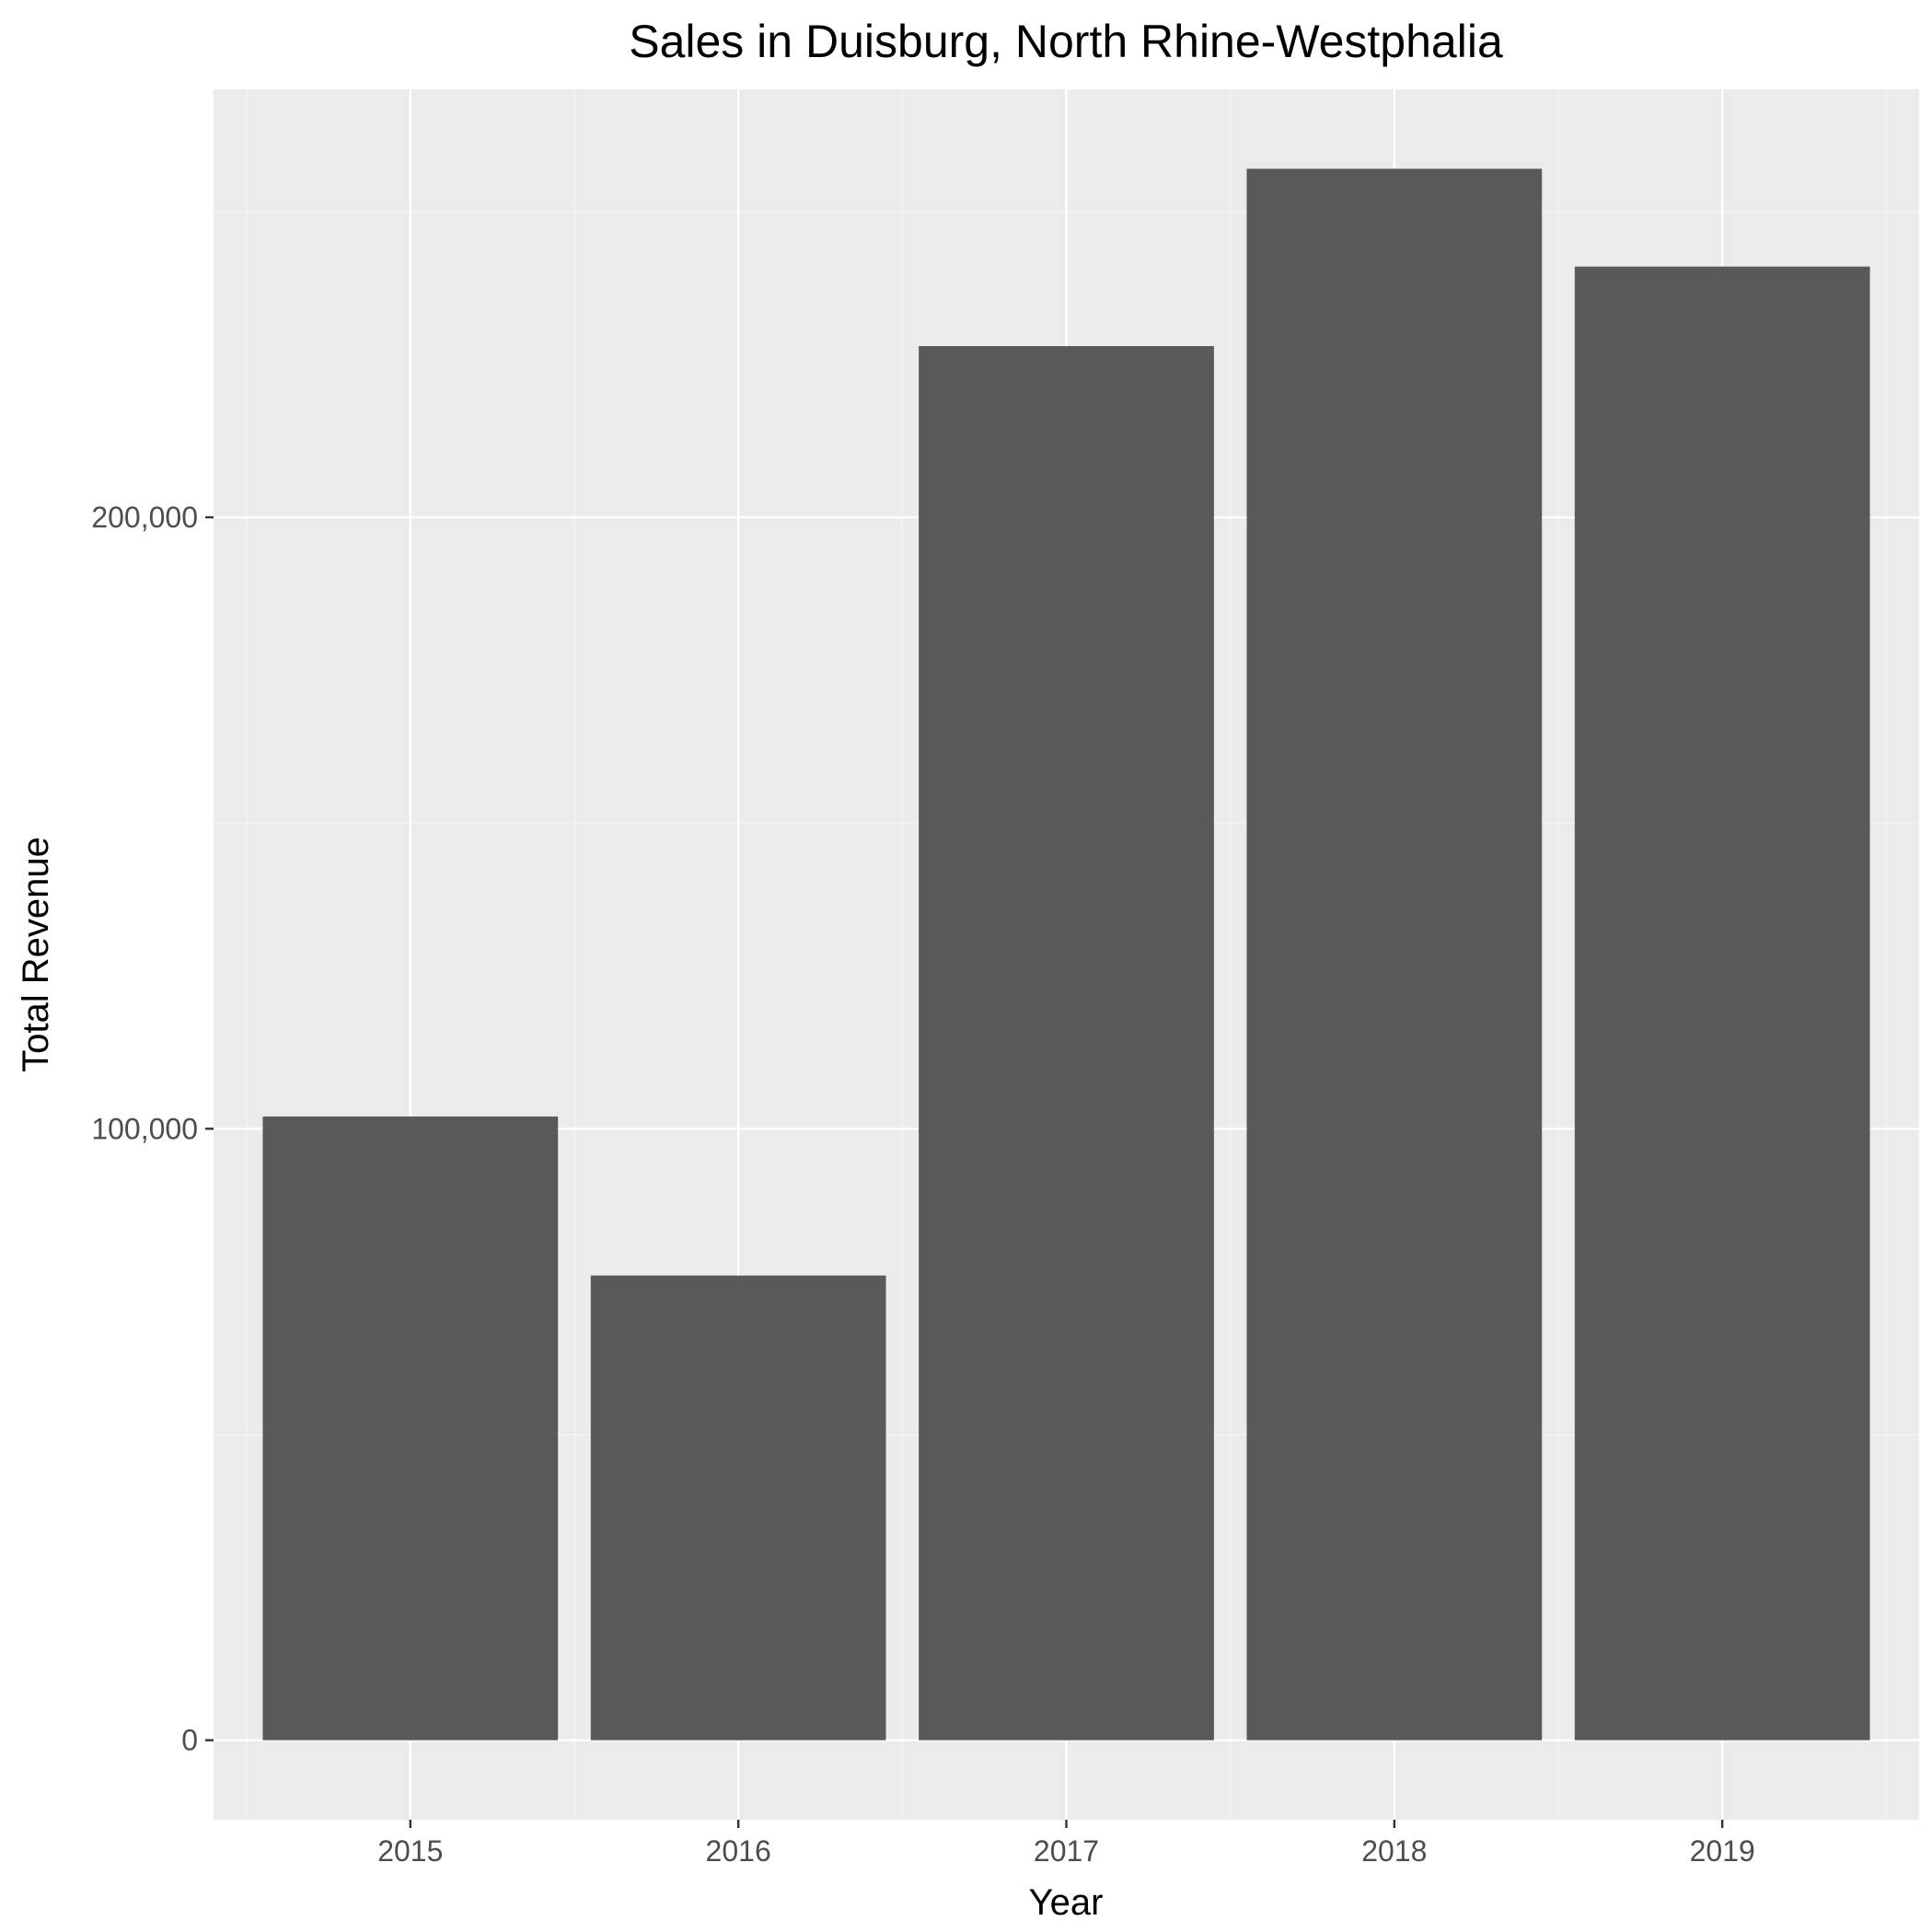 The width and height of the screenshot is (1932, 1932). Describe the element at coordinates (410, 1851) in the screenshot. I see `x-tick-label: 2015` at that location.